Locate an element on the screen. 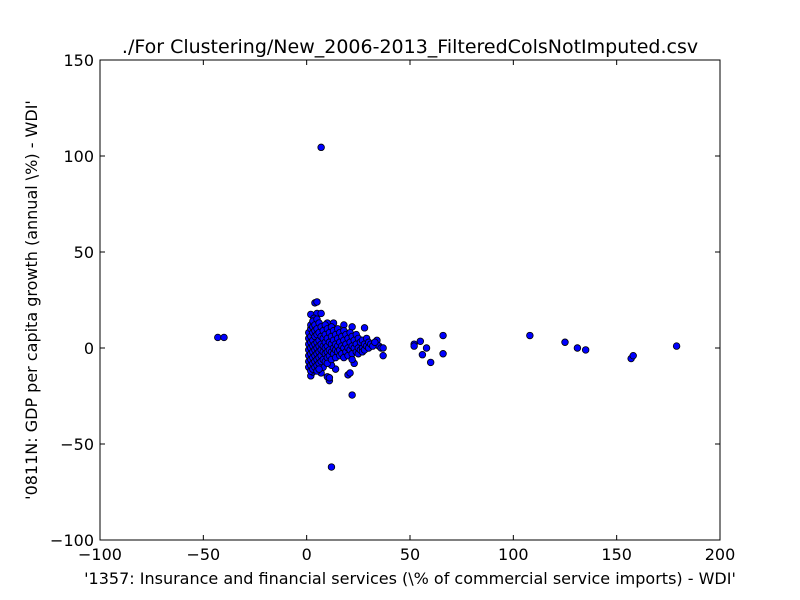 The width and height of the screenshot is (800, 600). y-tick-label: 150 is located at coordinates (78, 60).